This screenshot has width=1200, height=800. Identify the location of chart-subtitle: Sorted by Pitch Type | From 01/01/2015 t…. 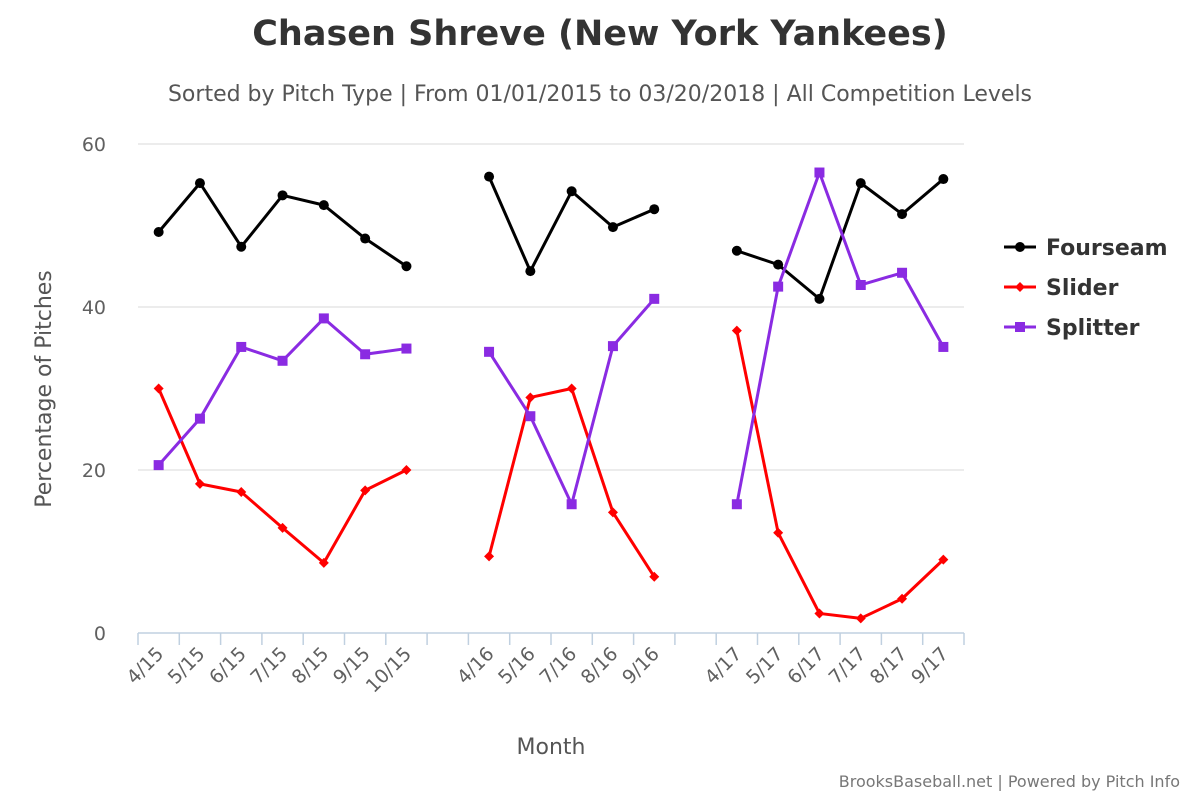
(600, 94).